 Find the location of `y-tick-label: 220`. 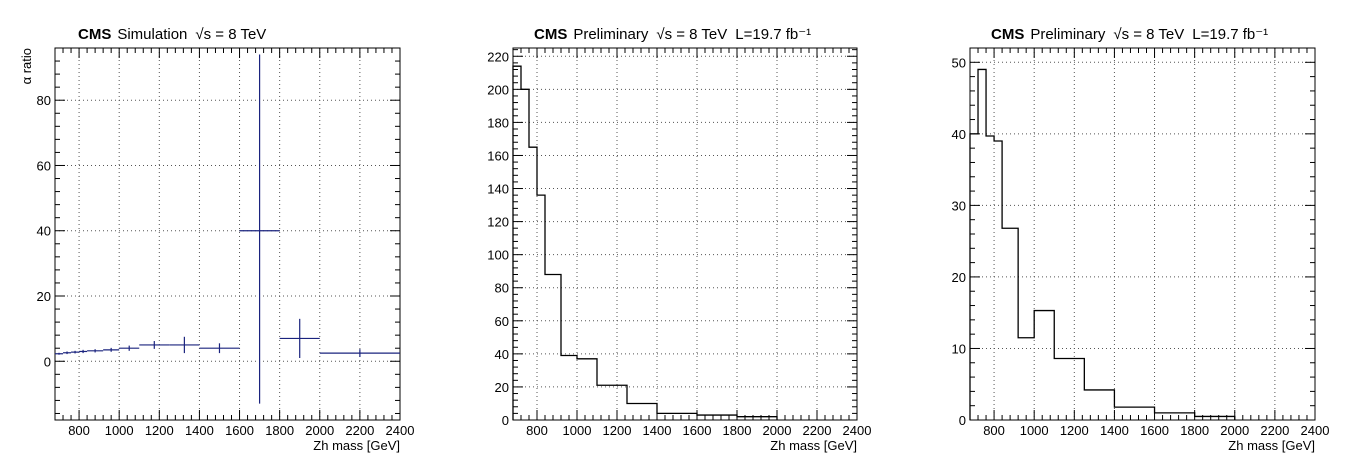

y-tick-label: 220 is located at coordinates (498, 56).